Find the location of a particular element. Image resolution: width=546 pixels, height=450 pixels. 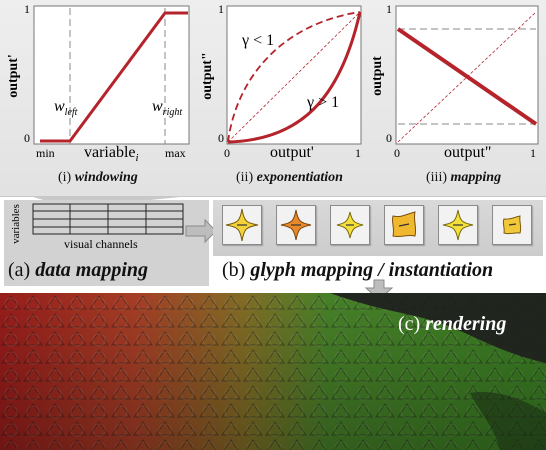

caption-windowing: (i) windowing is located at coordinates (98, 178).